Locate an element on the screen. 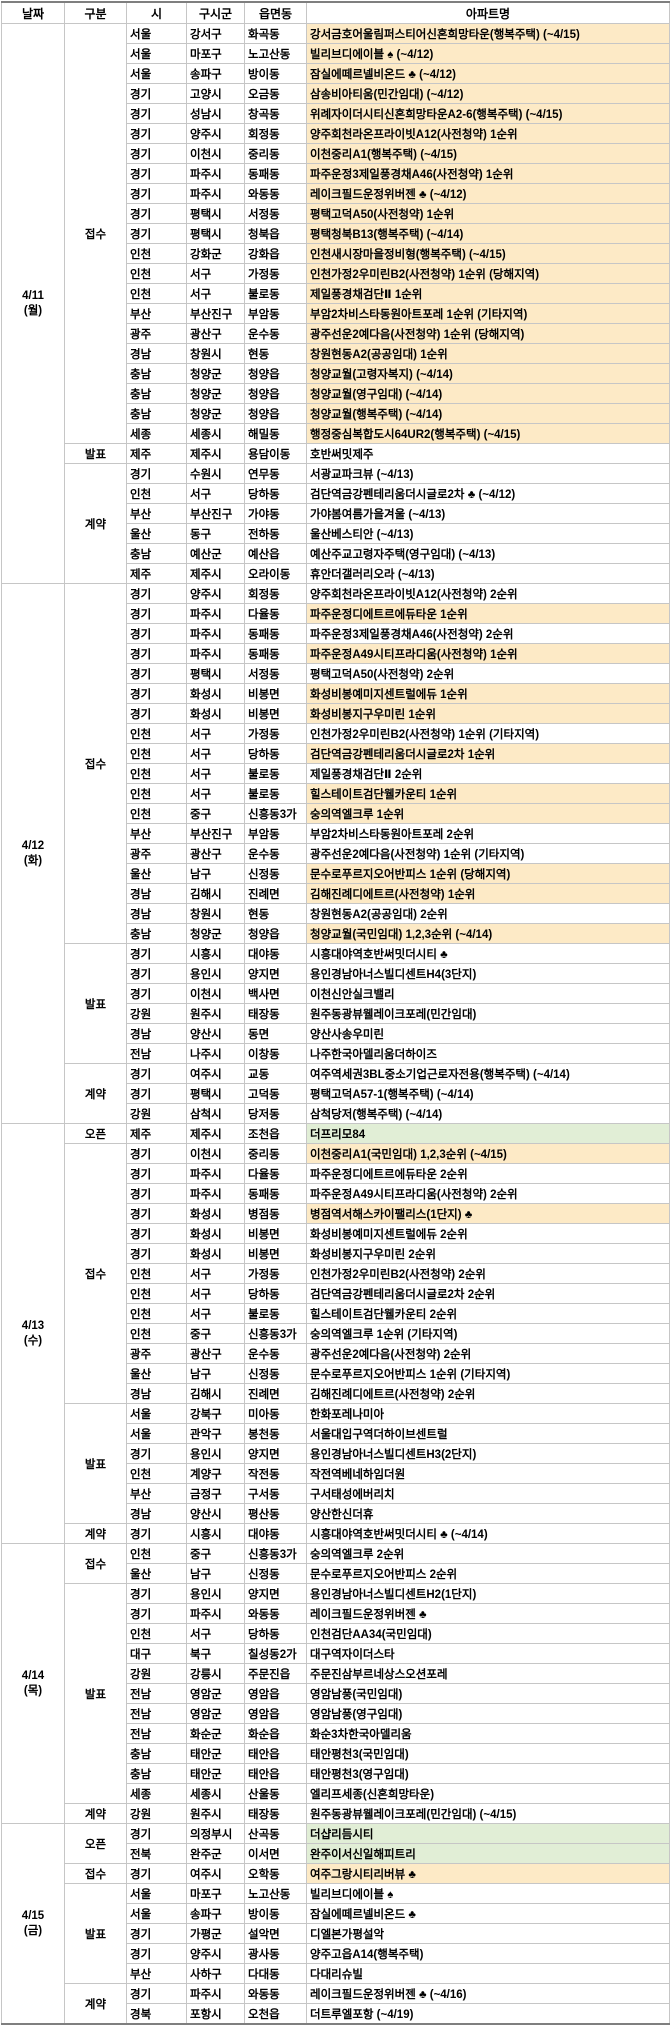 The height and width of the screenshot is (2040, 670). table-row: 강원 강릉시 주문진읍 주문진삼부르네상스오션포레 is located at coordinates (336, 1673).